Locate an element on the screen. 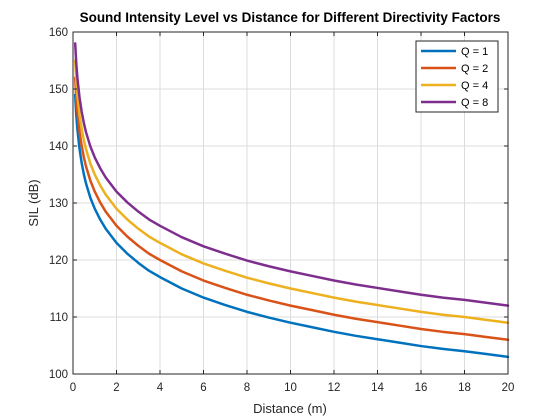 The width and height of the screenshot is (560, 420). x-tick-label: 18 is located at coordinates (464, 388).